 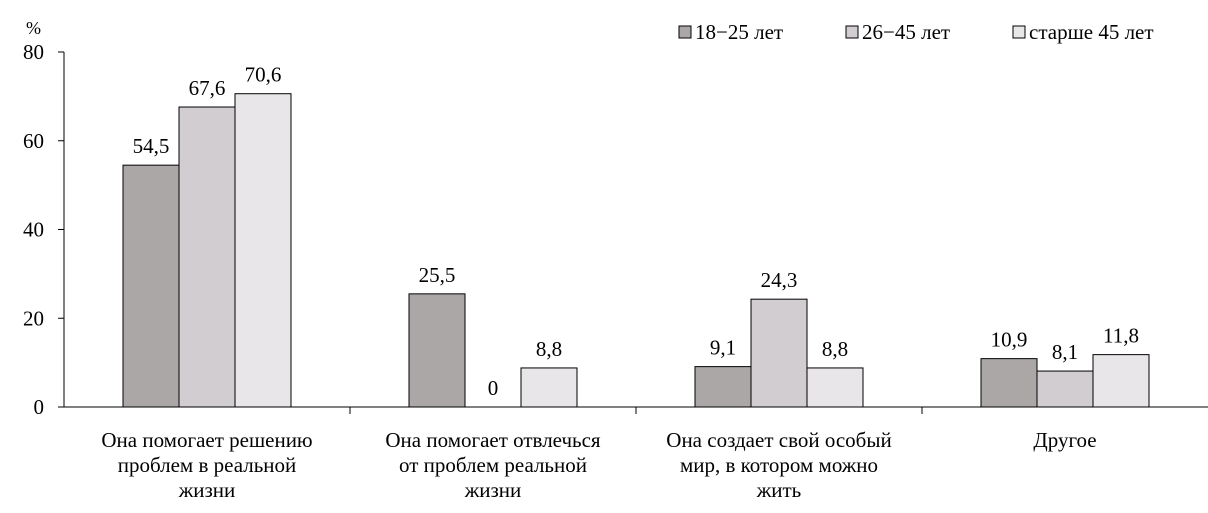 I want to click on legend: 18−25 лет 26−45 лет старше 45 лет, so click(x=916, y=32).